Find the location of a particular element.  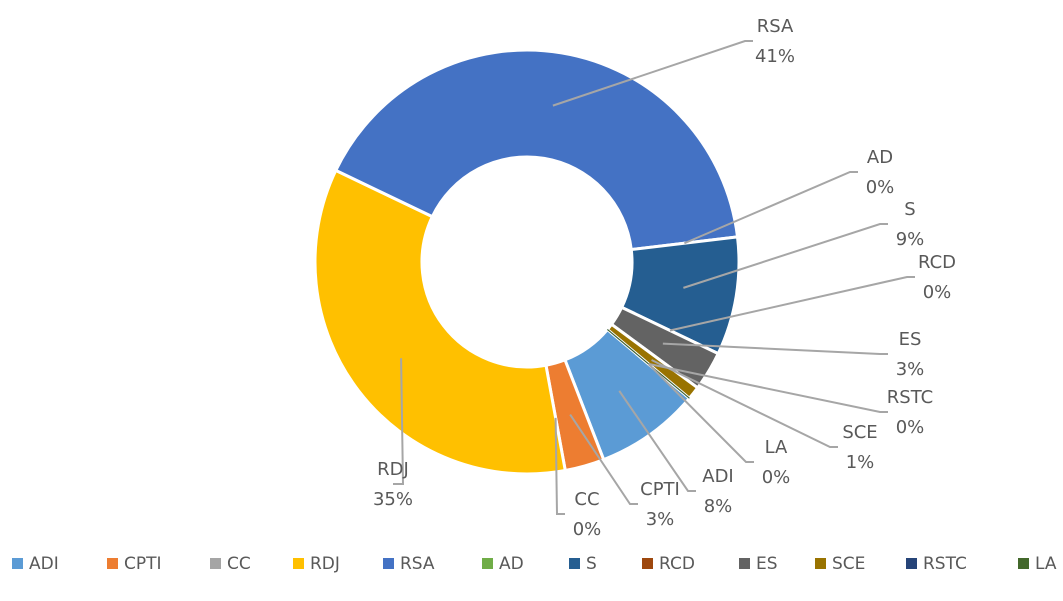

data-label-value: 1% is located at coordinates (860, 462).